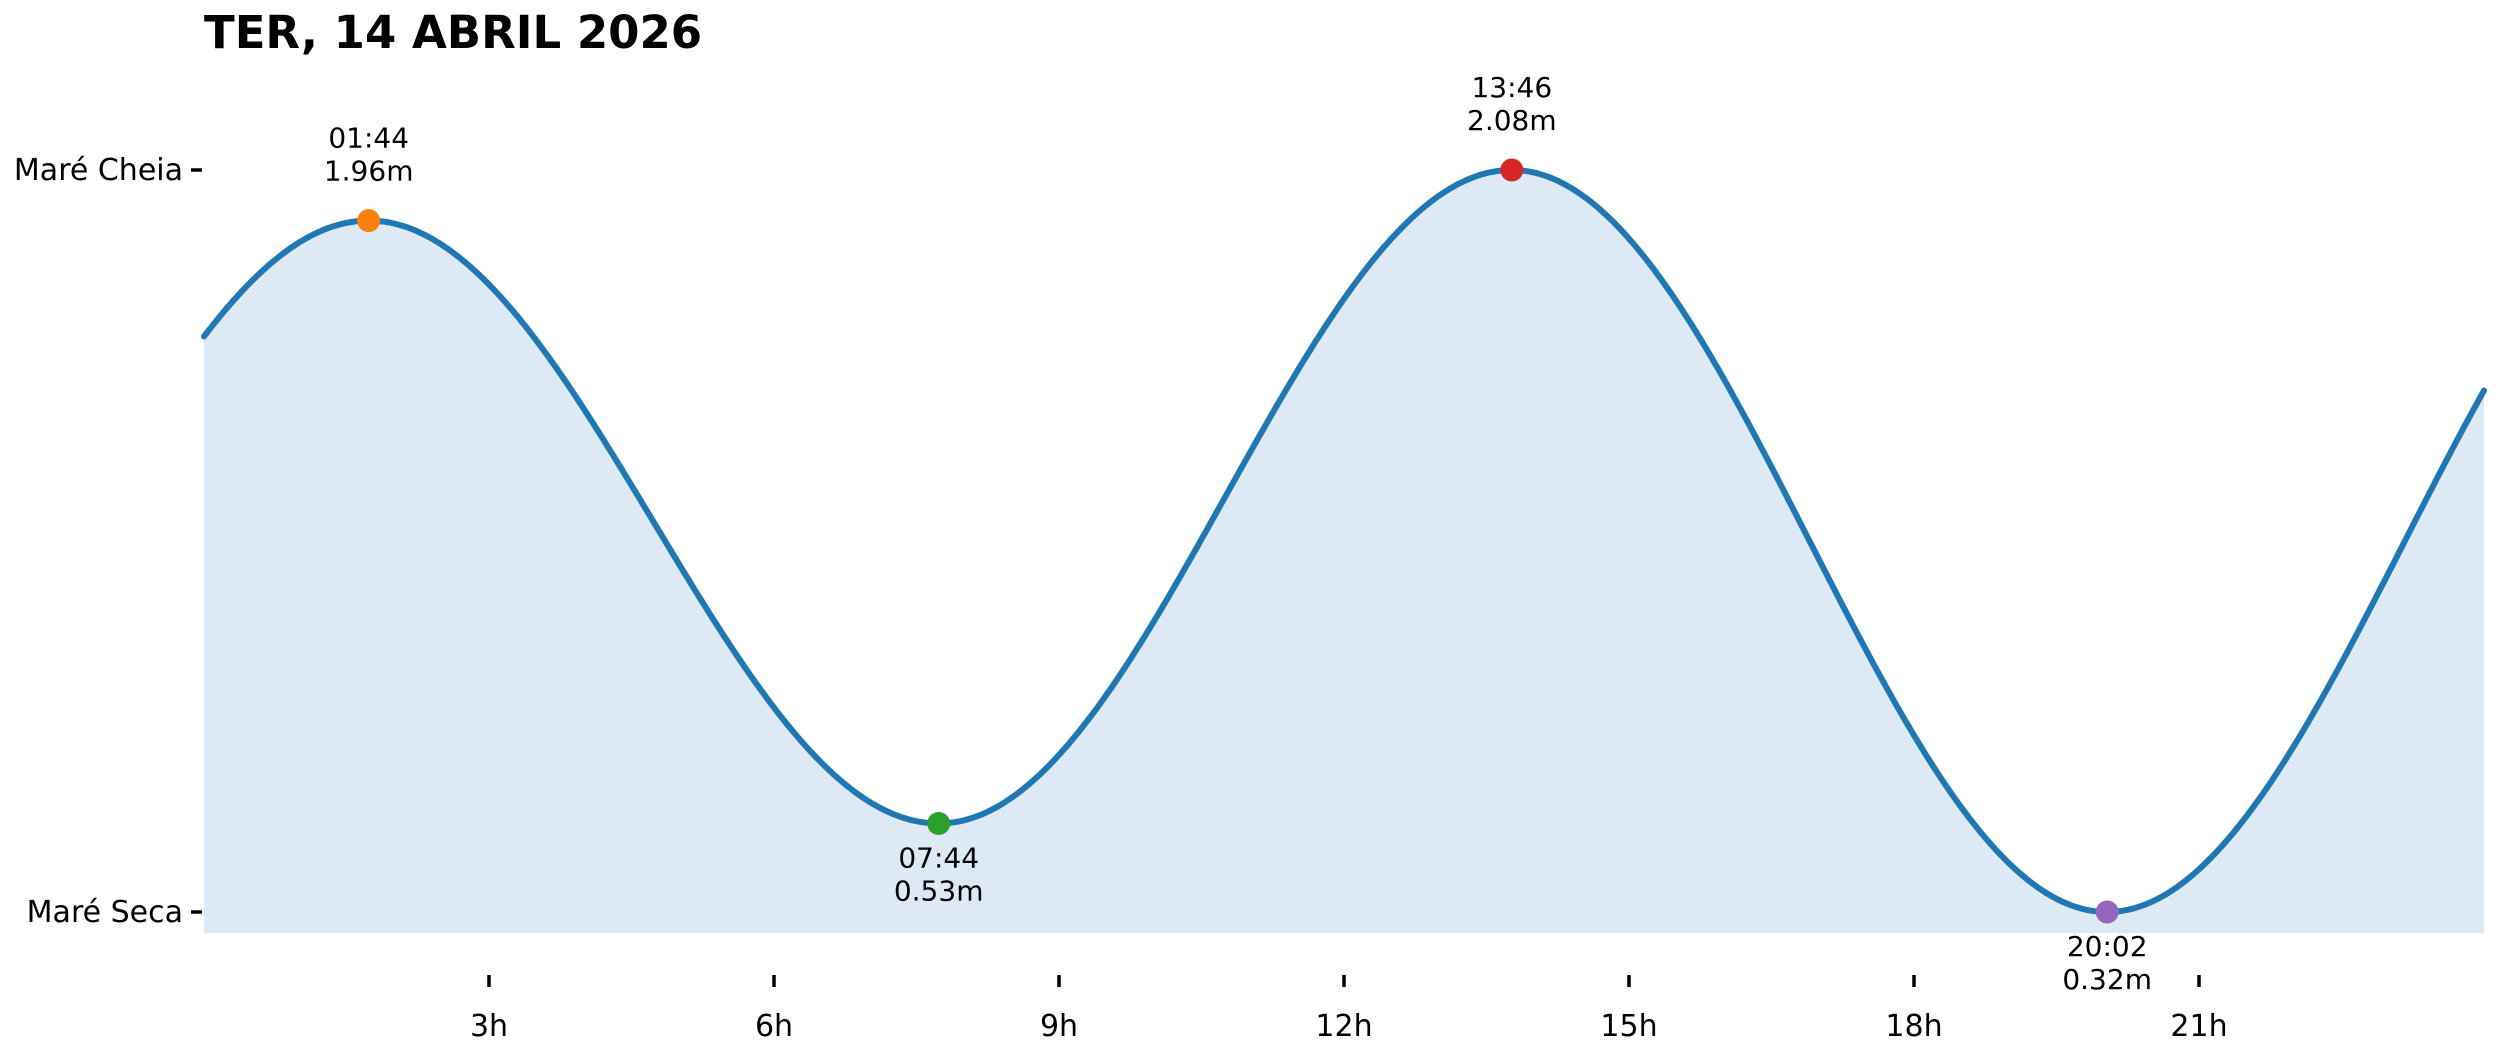 The width and height of the screenshot is (2501, 1062). What do you see at coordinates (2107, 979) in the screenshot?
I see `tide-event-height-label: 0.32m` at bounding box center [2107, 979].